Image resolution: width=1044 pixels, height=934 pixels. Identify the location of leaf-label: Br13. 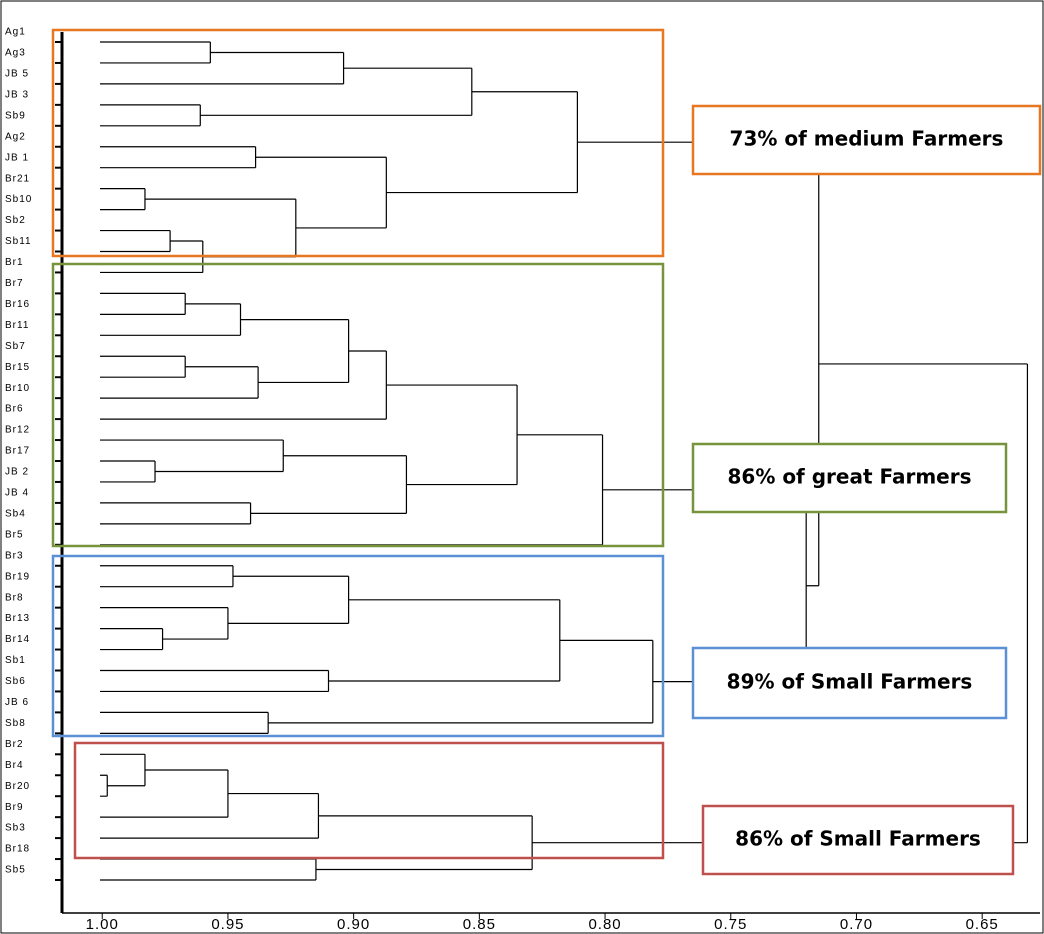
(17, 618).